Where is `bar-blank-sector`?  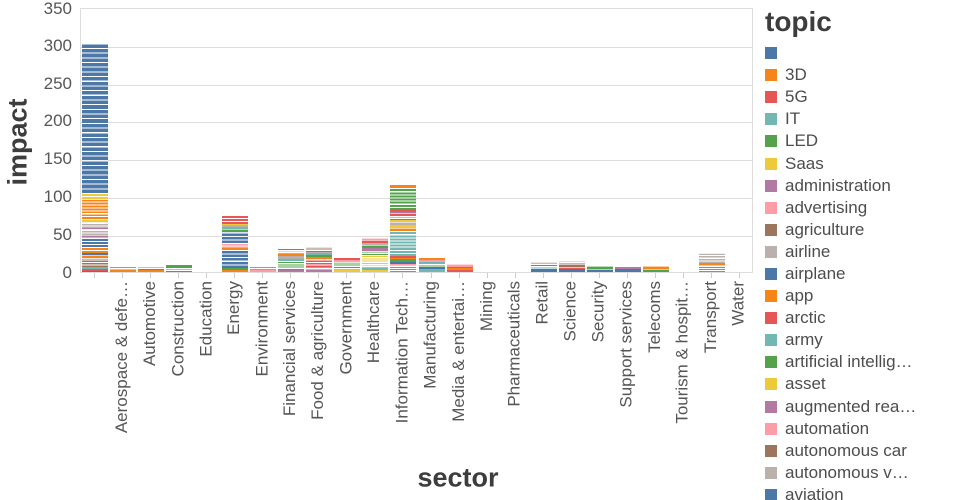
bar-blank-sector is located at coordinates (95, 139).